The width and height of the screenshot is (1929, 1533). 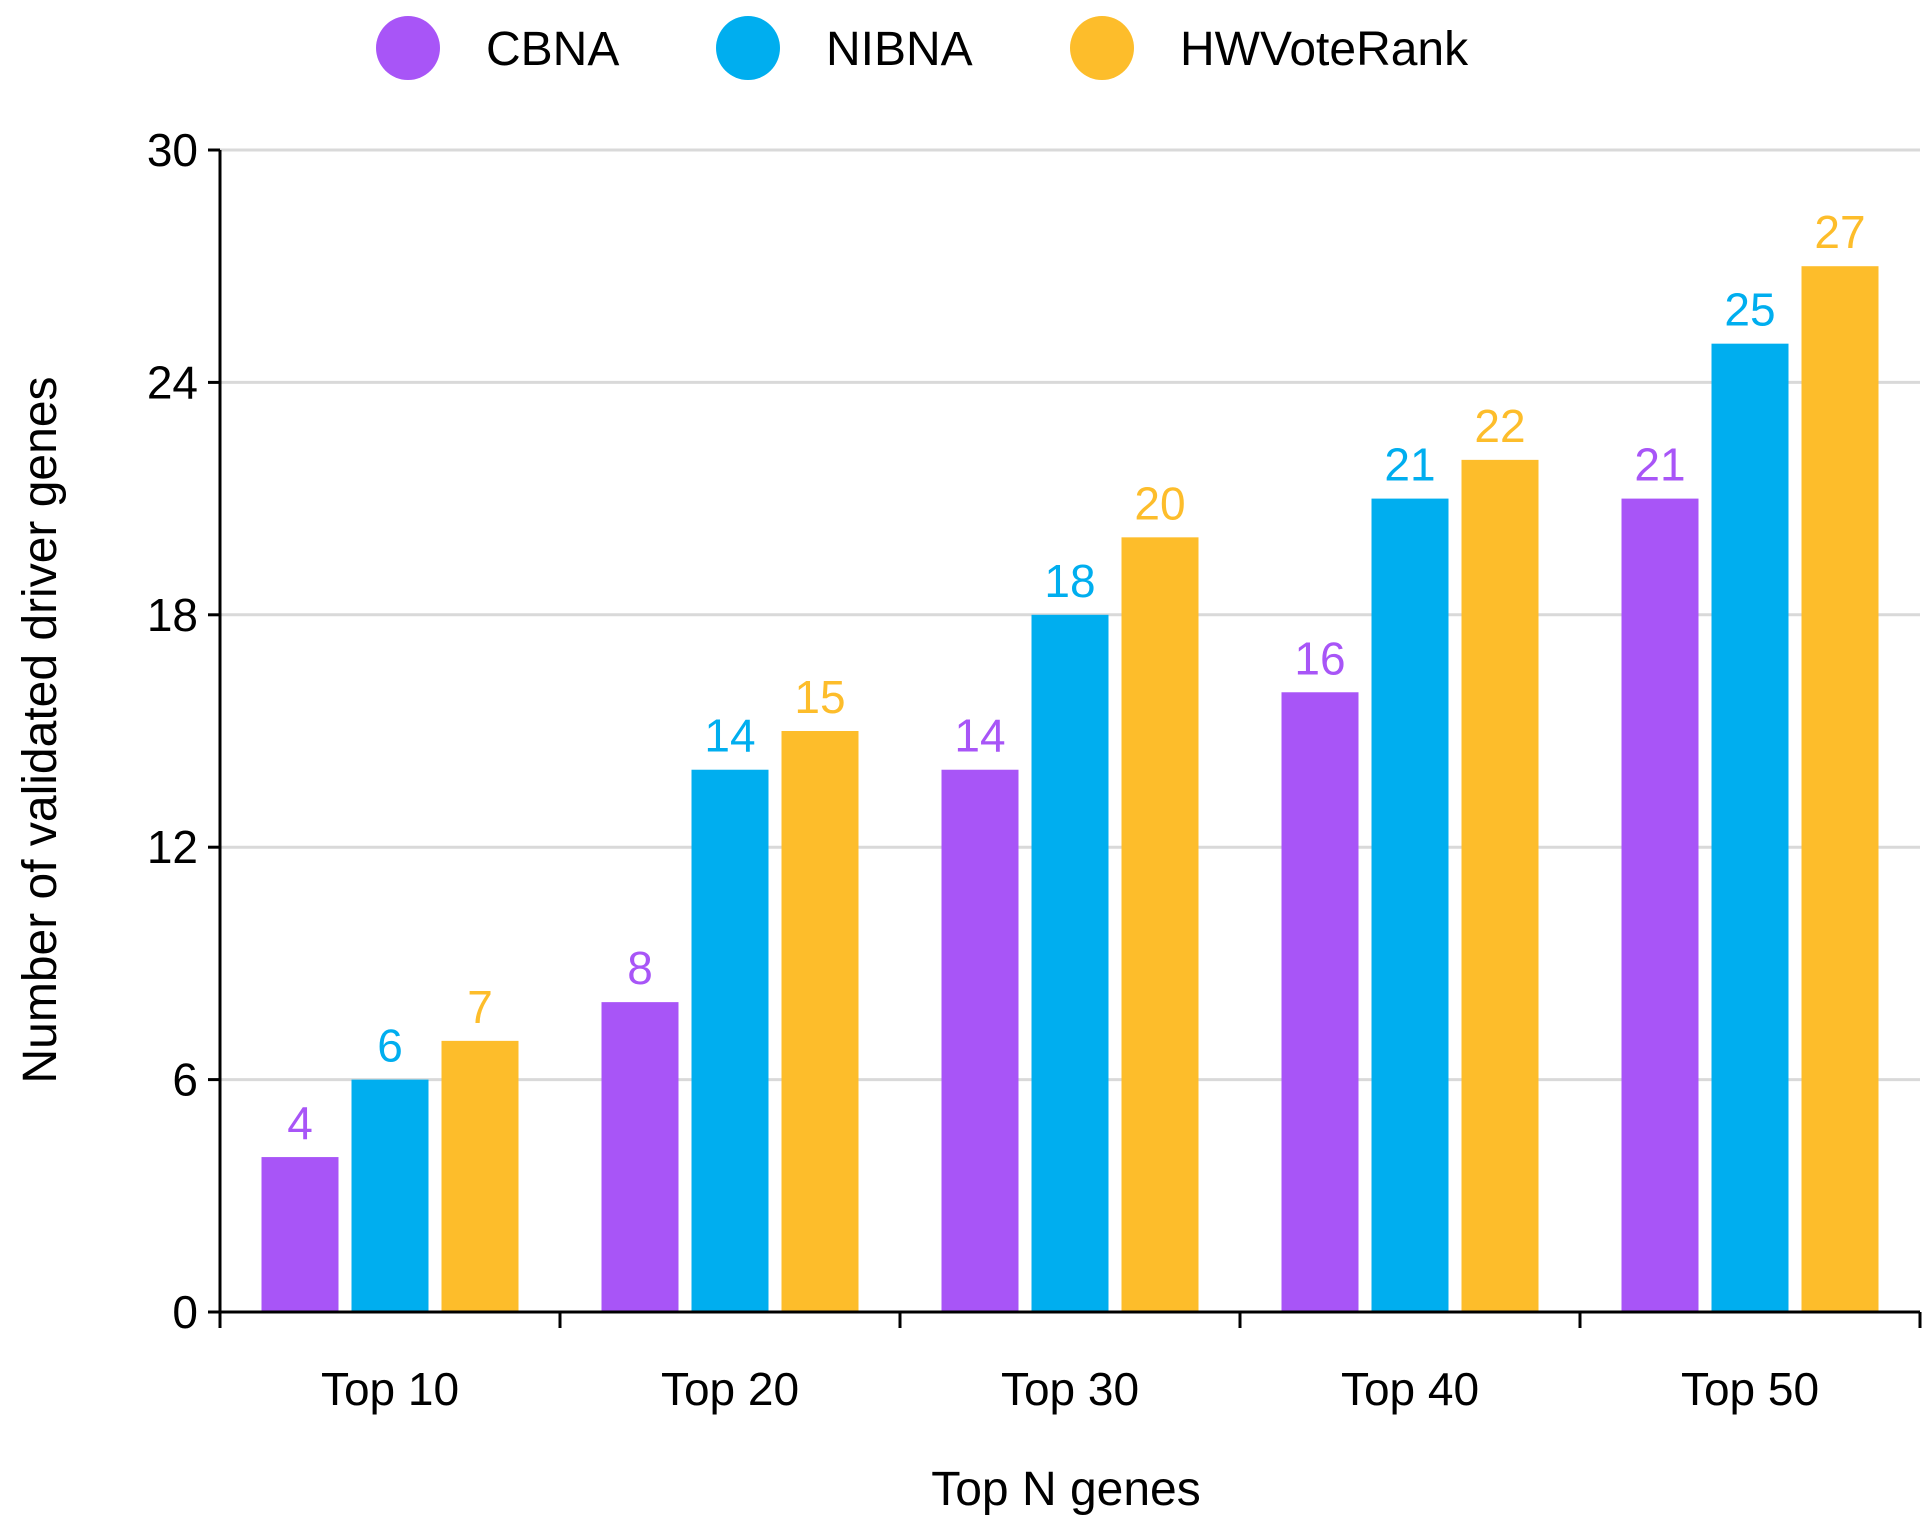 I want to click on data-label: 15, so click(x=819, y=697).